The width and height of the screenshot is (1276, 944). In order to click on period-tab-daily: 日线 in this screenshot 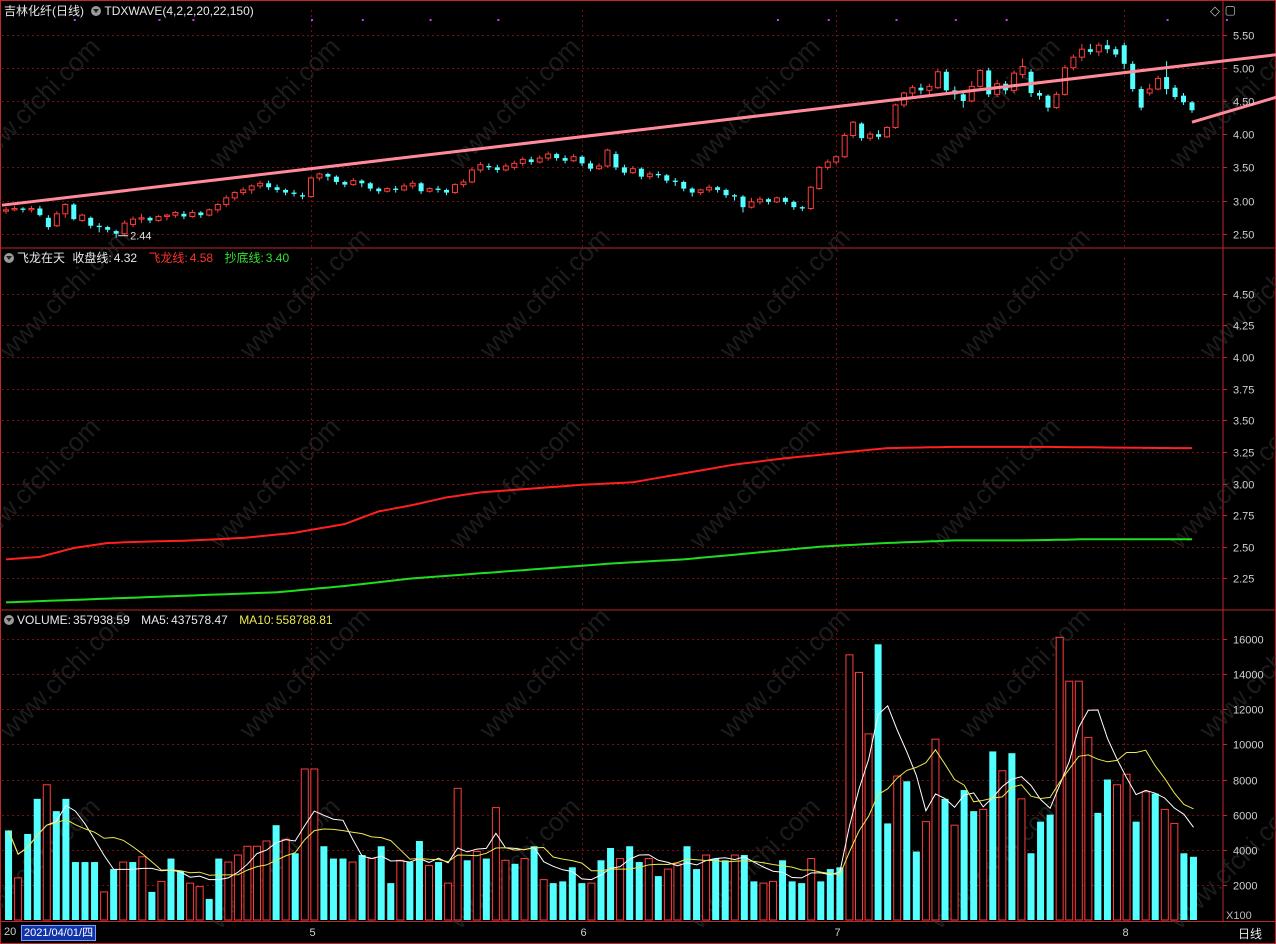, I will do `click(1250, 934)`.